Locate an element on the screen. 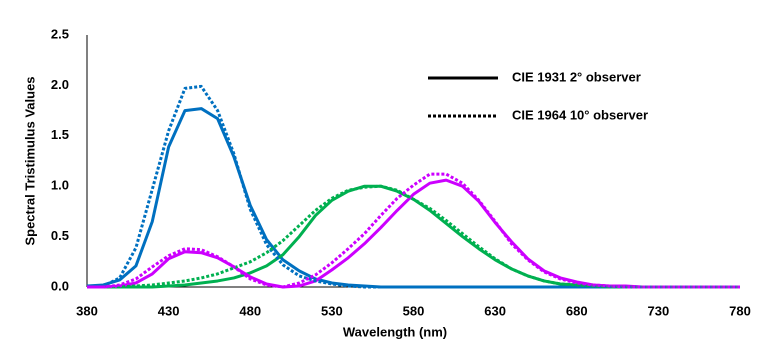 The width and height of the screenshot is (773, 362). y-axis-label: Spectral Tristimulus Values is located at coordinates (29, 160).